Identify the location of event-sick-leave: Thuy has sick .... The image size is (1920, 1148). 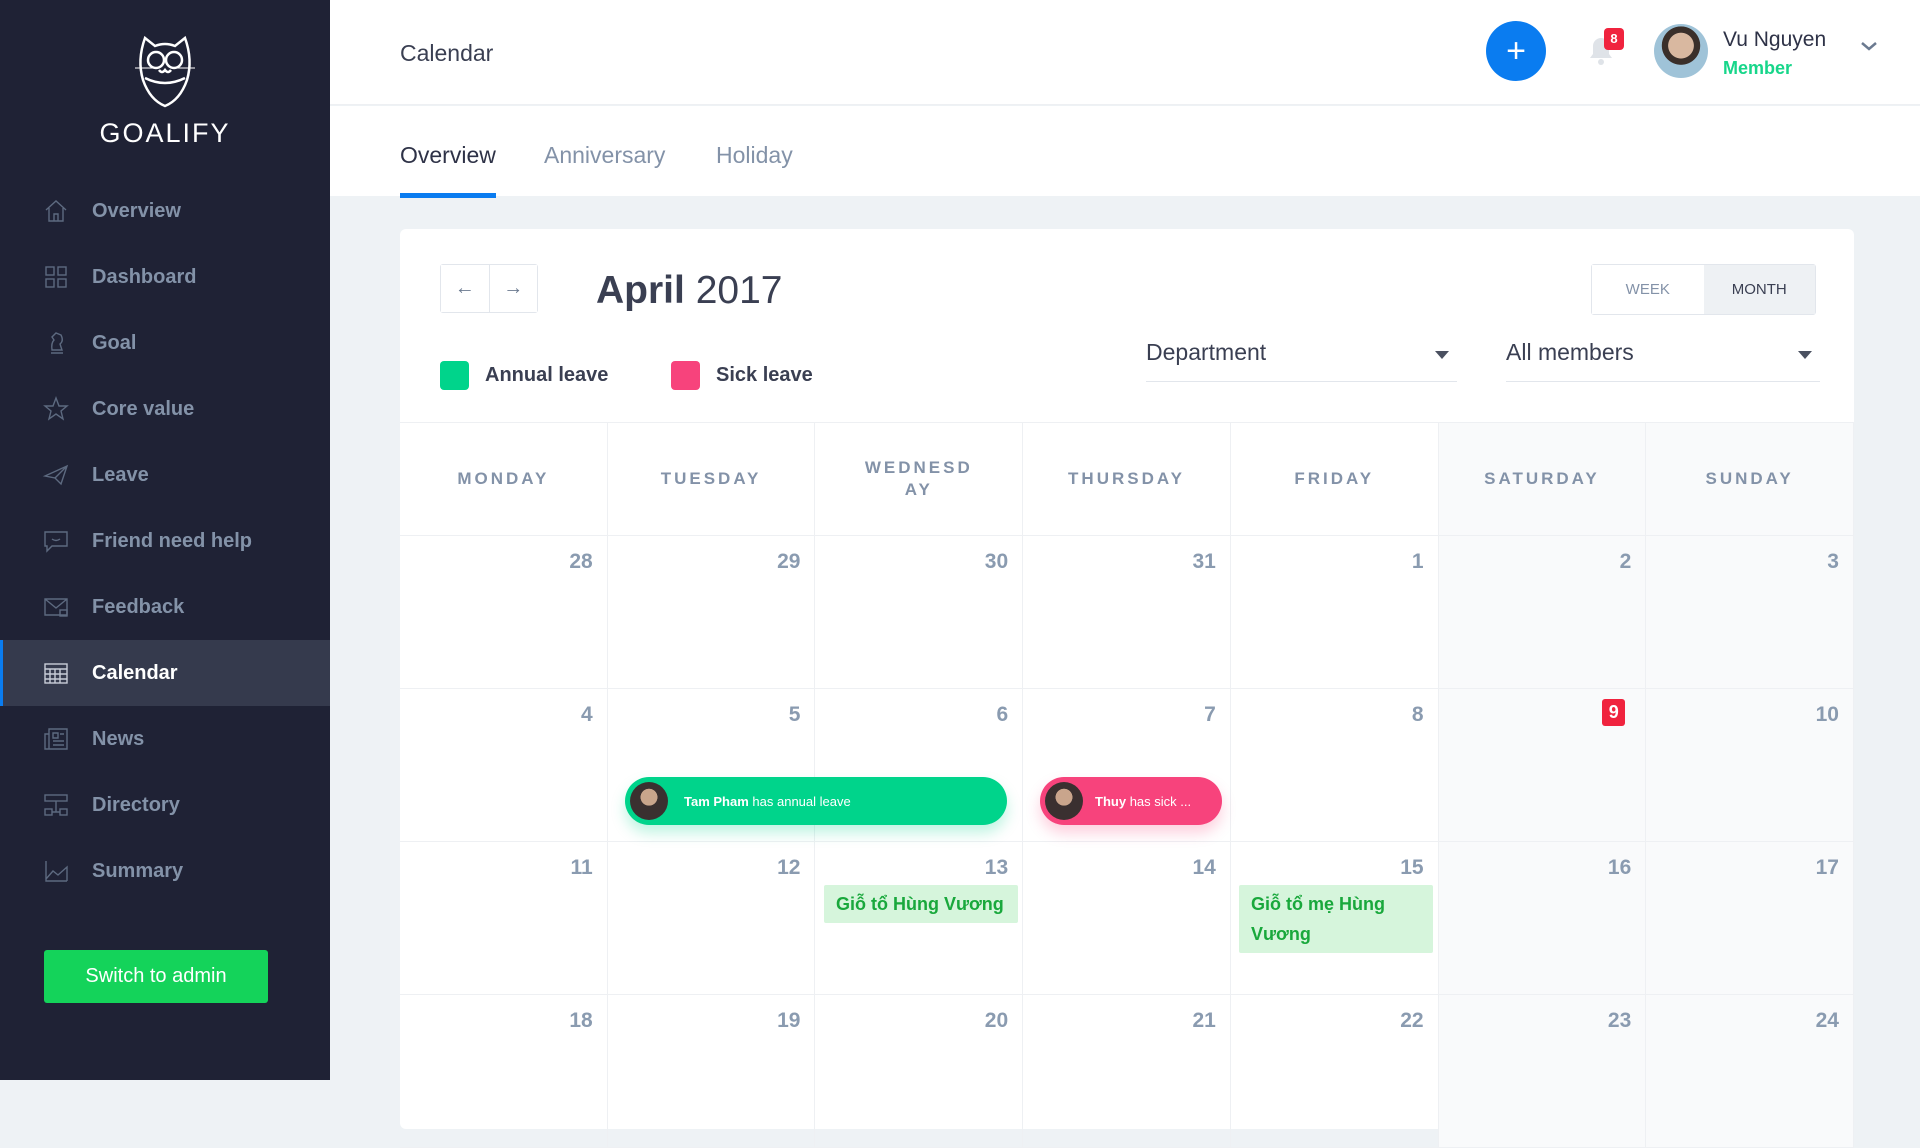
(1131, 801).